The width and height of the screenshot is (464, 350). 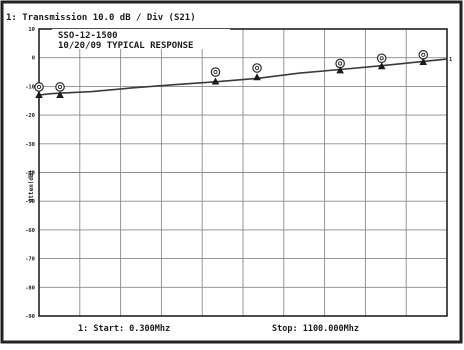 I want to click on note-line-1: SSO-12-1500, so click(x=88, y=36).